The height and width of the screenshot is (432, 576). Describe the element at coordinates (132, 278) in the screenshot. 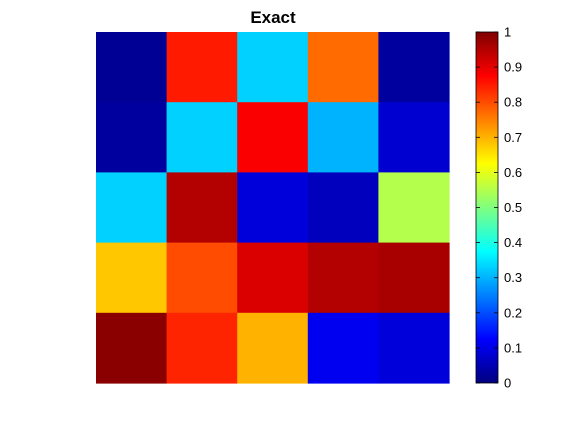

I see `heatmap-cell-r4-c1` at that location.